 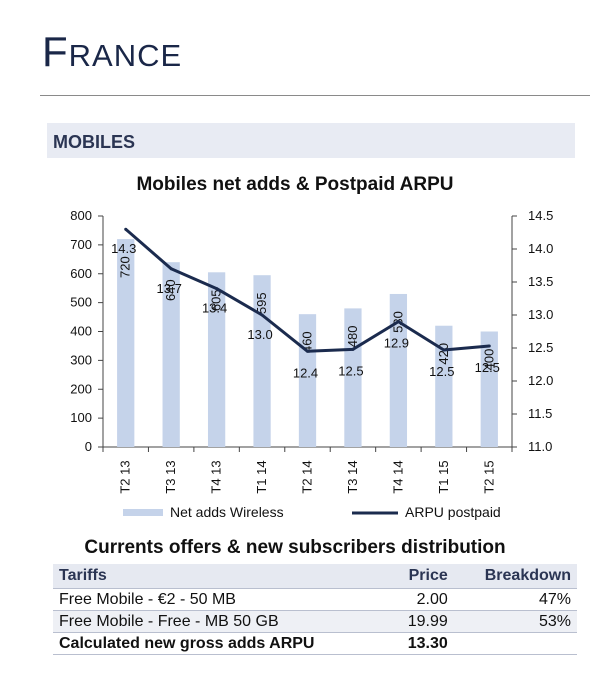 What do you see at coordinates (81, 417) in the screenshot?
I see `left-axis-tick-label: 100` at bounding box center [81, 417].